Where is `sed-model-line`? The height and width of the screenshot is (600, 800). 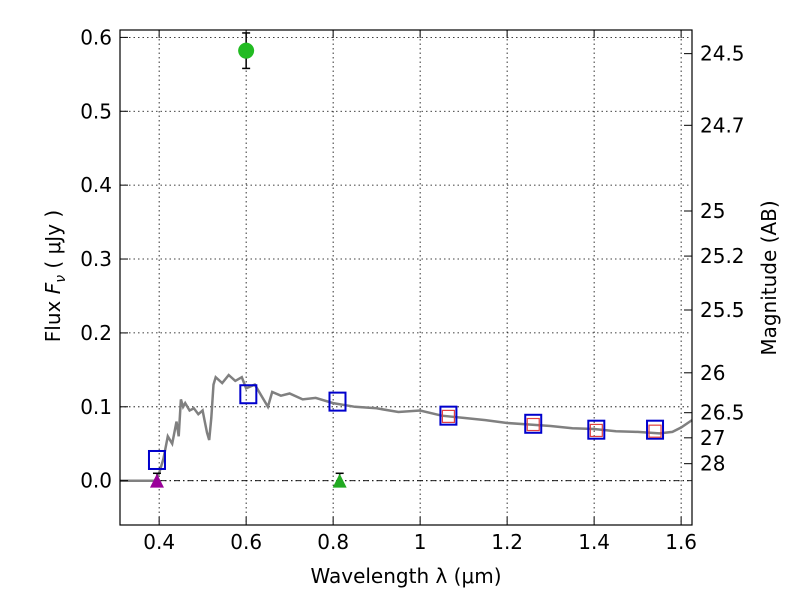 sed-model-line is located at coordinates (406, 427).